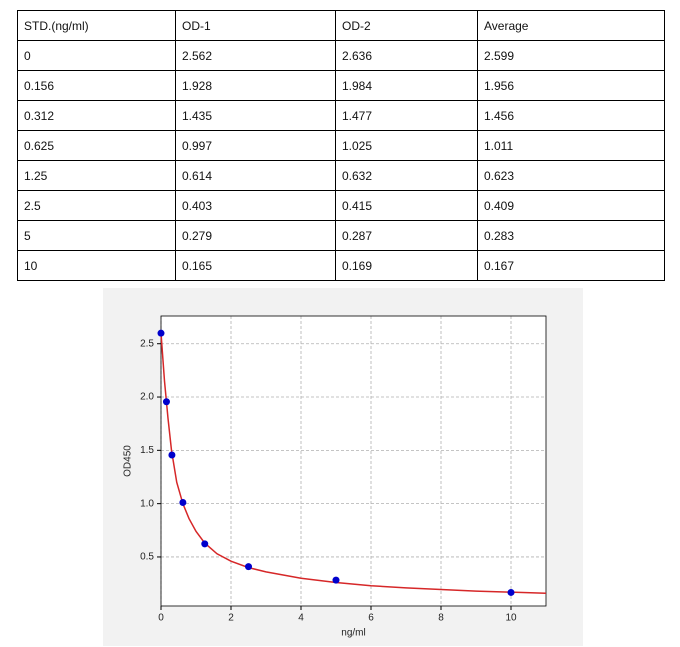 This screenshot has height=647, width=680. What do you see at coordinates (571, 55) in the screenshot?
I see `table-cell: 2.599` at bounding box center [571, 55].